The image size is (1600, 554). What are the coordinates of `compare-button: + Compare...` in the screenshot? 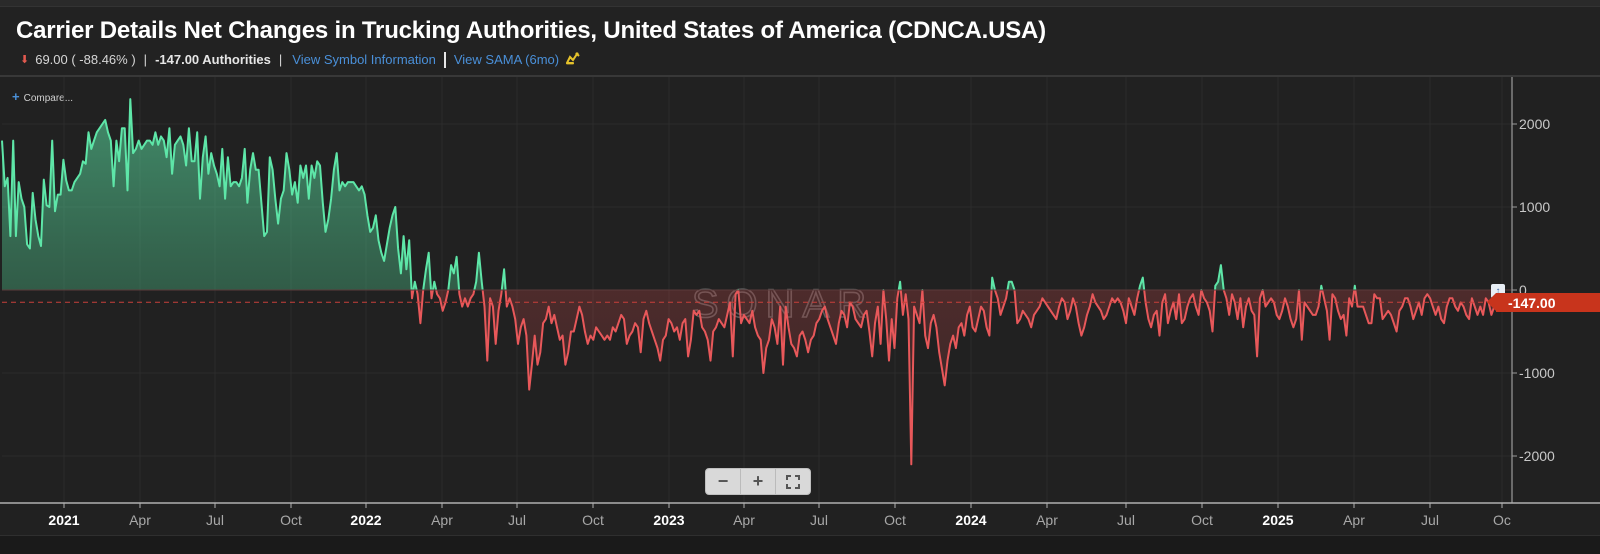 It's located at (42, 96).